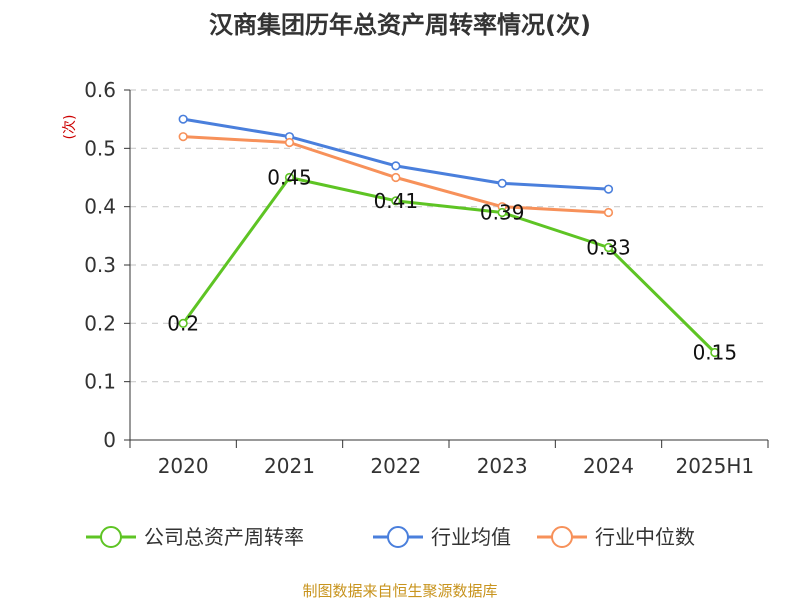 Image resolution: width=800 pixels, height=600 pixels. I want to click on x-tick-label: 2020, so click(183, 466).